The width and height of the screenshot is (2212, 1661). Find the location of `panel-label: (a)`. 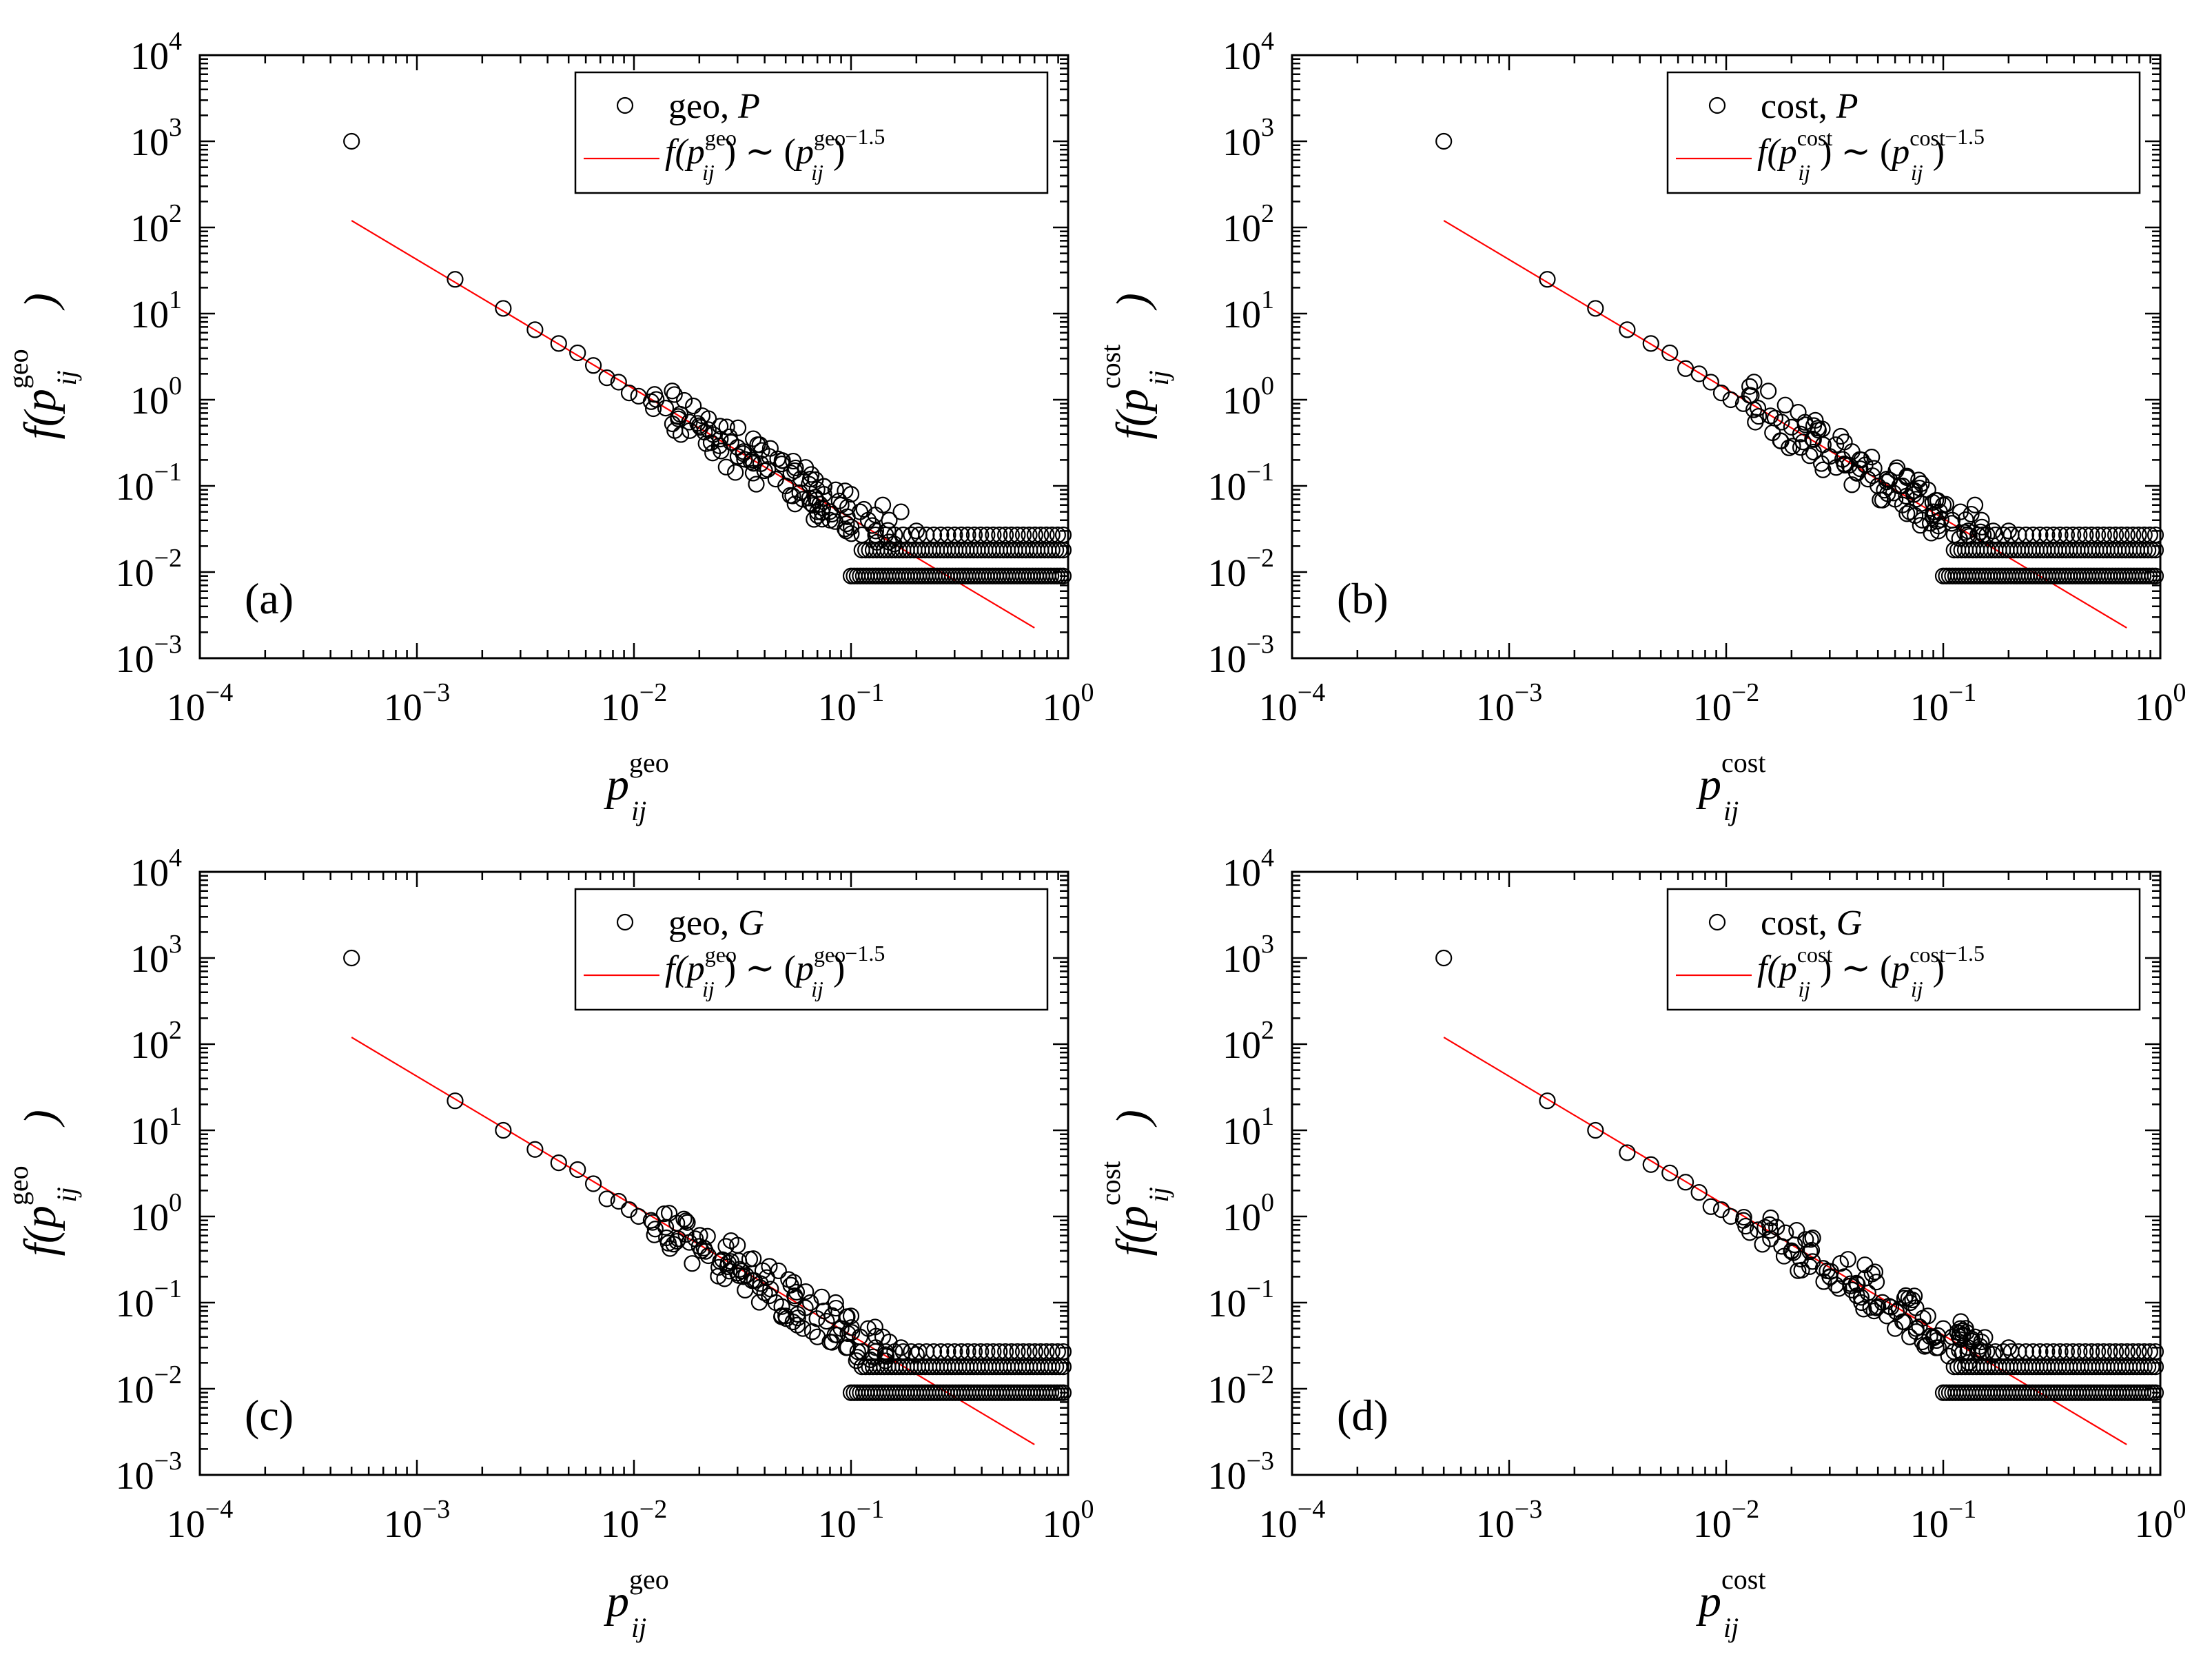

panel-label: (a) is located at coordinates (269, 598).